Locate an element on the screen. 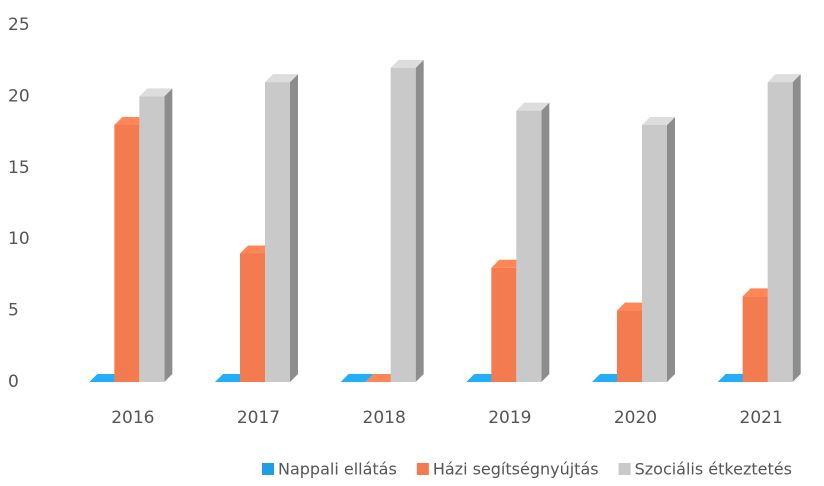  x-tick-label: 2021 is located at coordinates (761, 418).